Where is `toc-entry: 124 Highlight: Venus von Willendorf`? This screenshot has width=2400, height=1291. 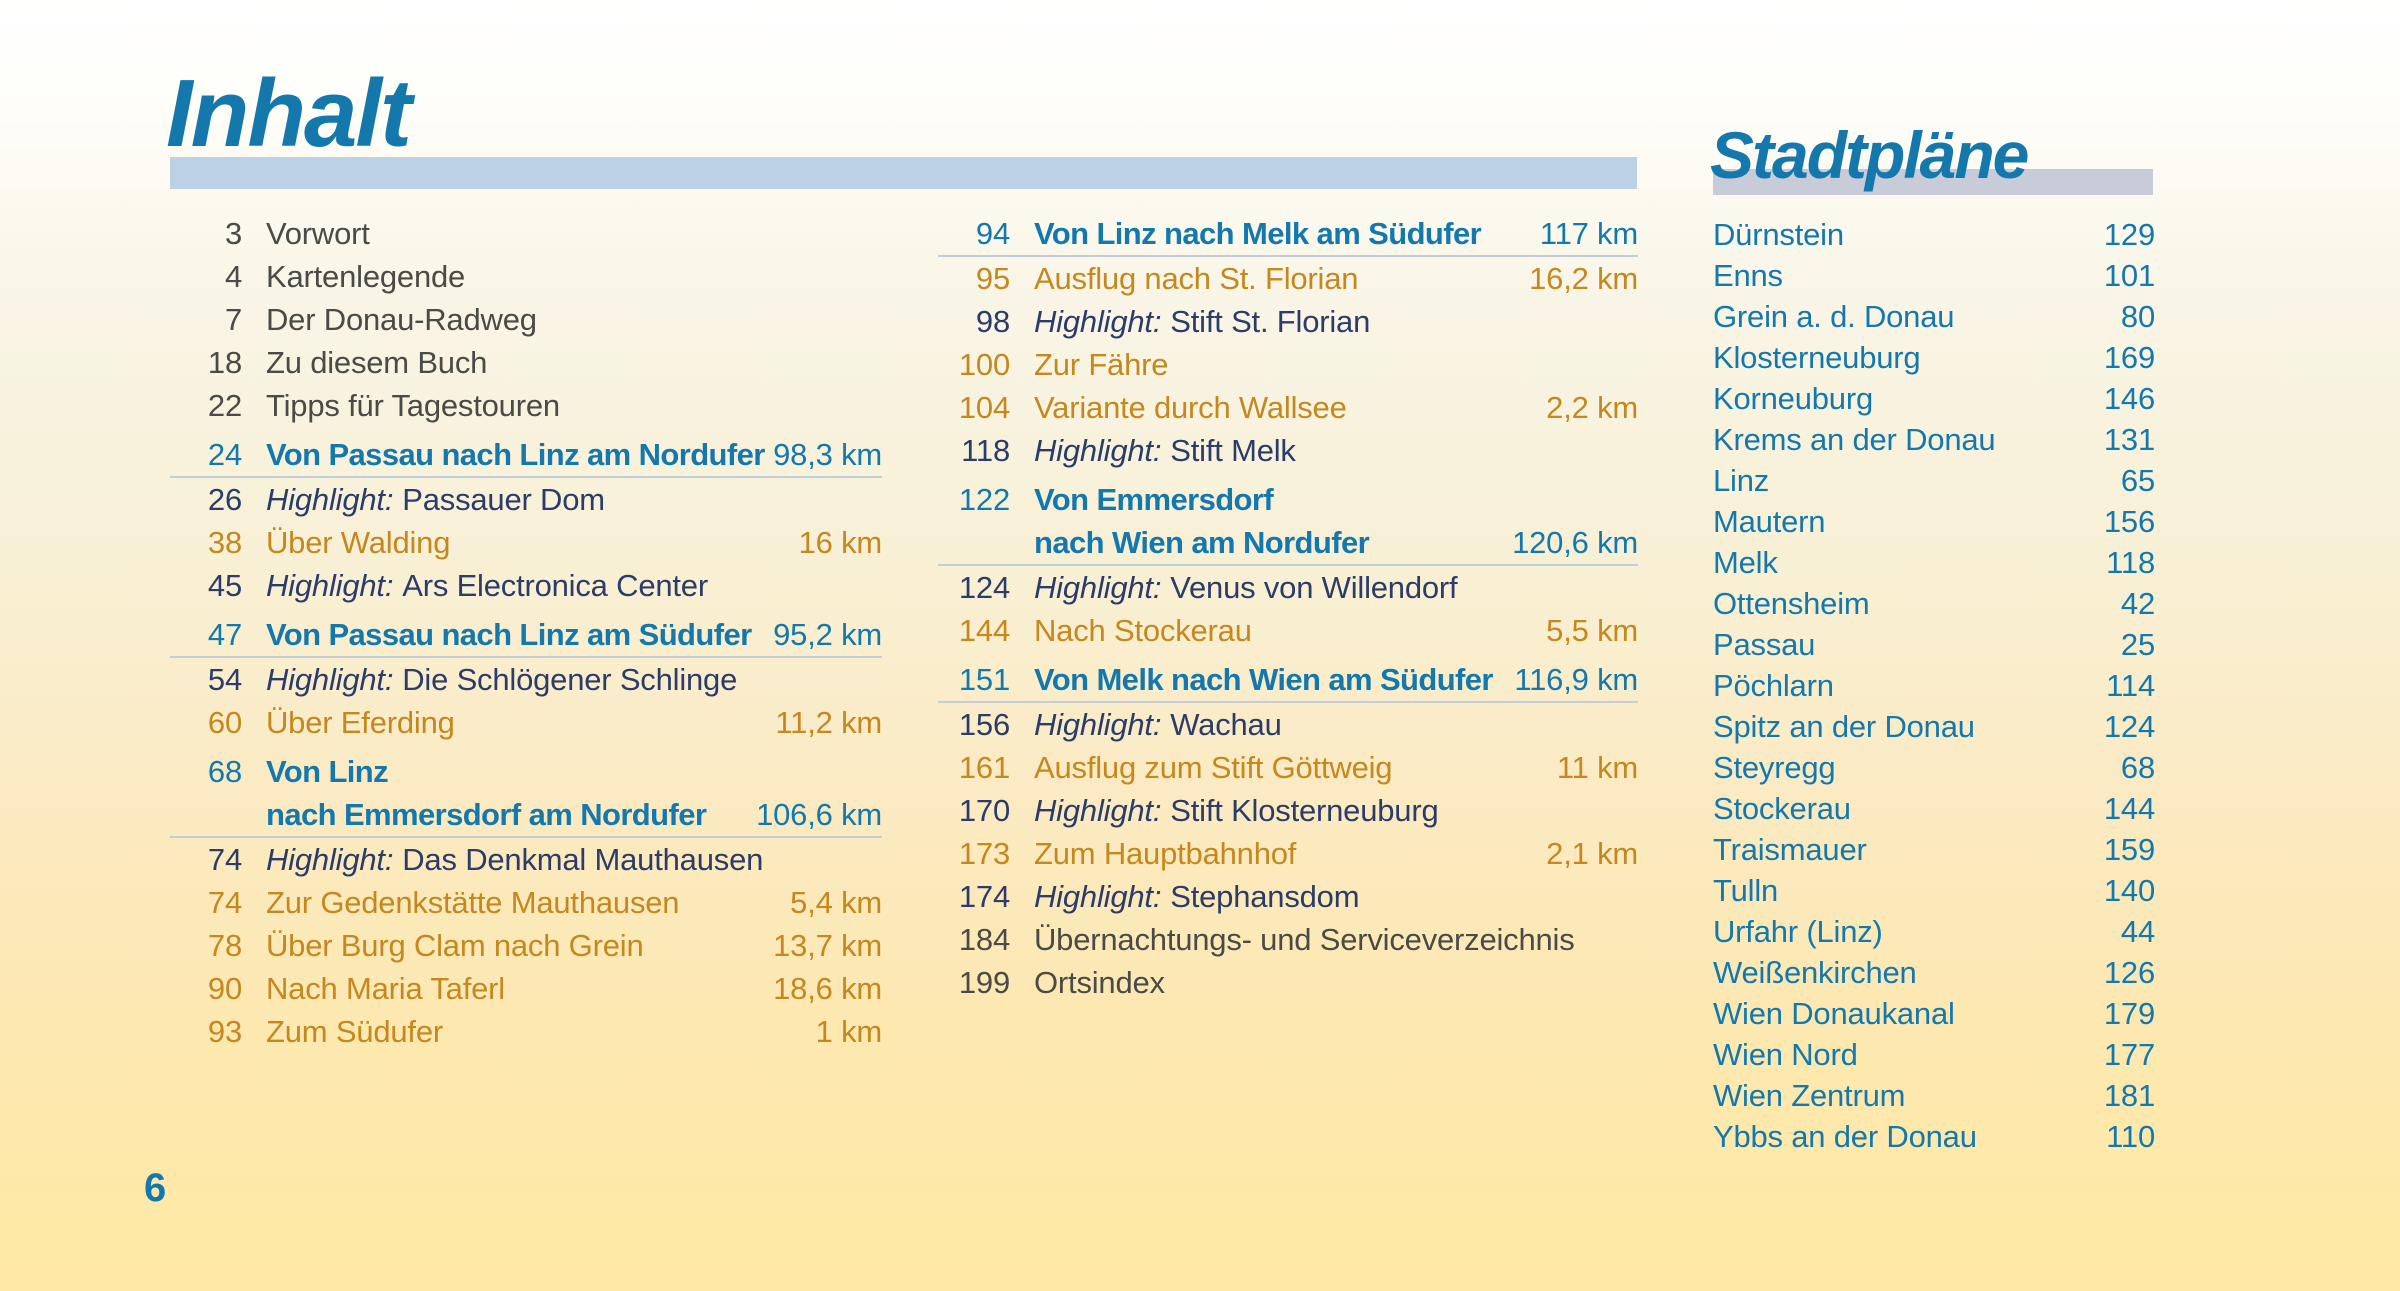
toc-entry: 124 Highlight: Venus von Willendorf is located at coordinates (1288, 587).